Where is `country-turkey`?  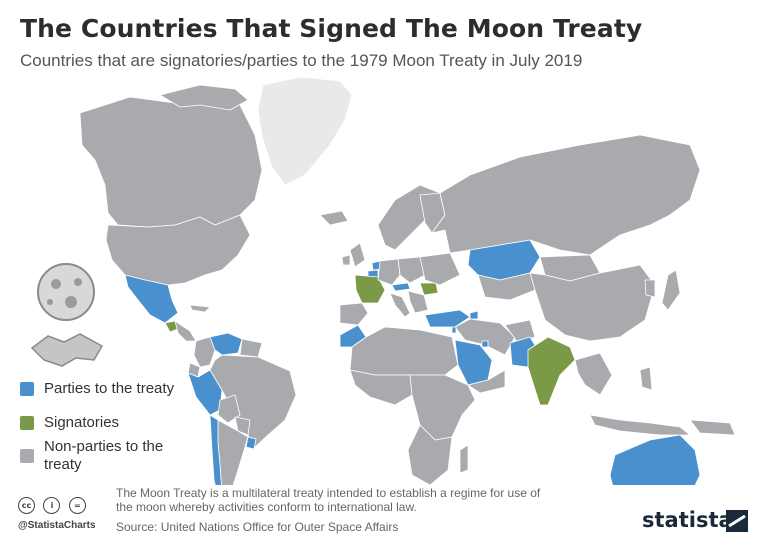
country-turkey is located at coordinates (447, 318).